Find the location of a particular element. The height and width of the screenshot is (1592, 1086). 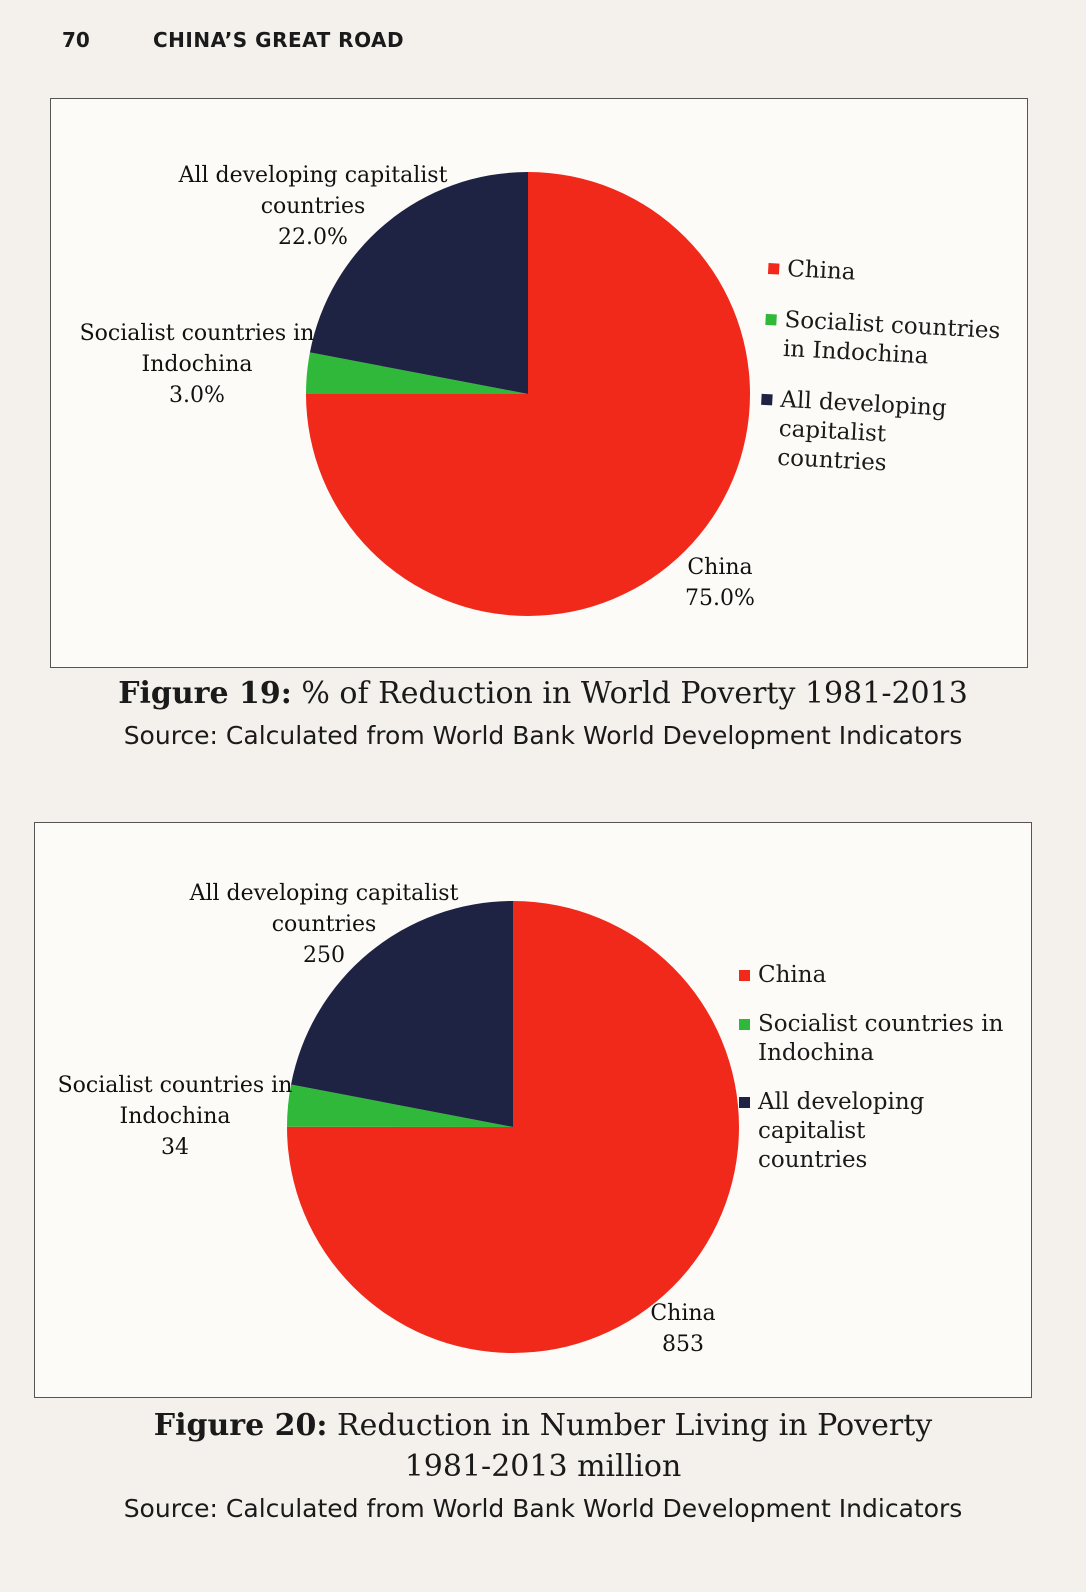

data-label-indochina: Socialist countries in Indochina 34 is located at coordinates (175, 1116).